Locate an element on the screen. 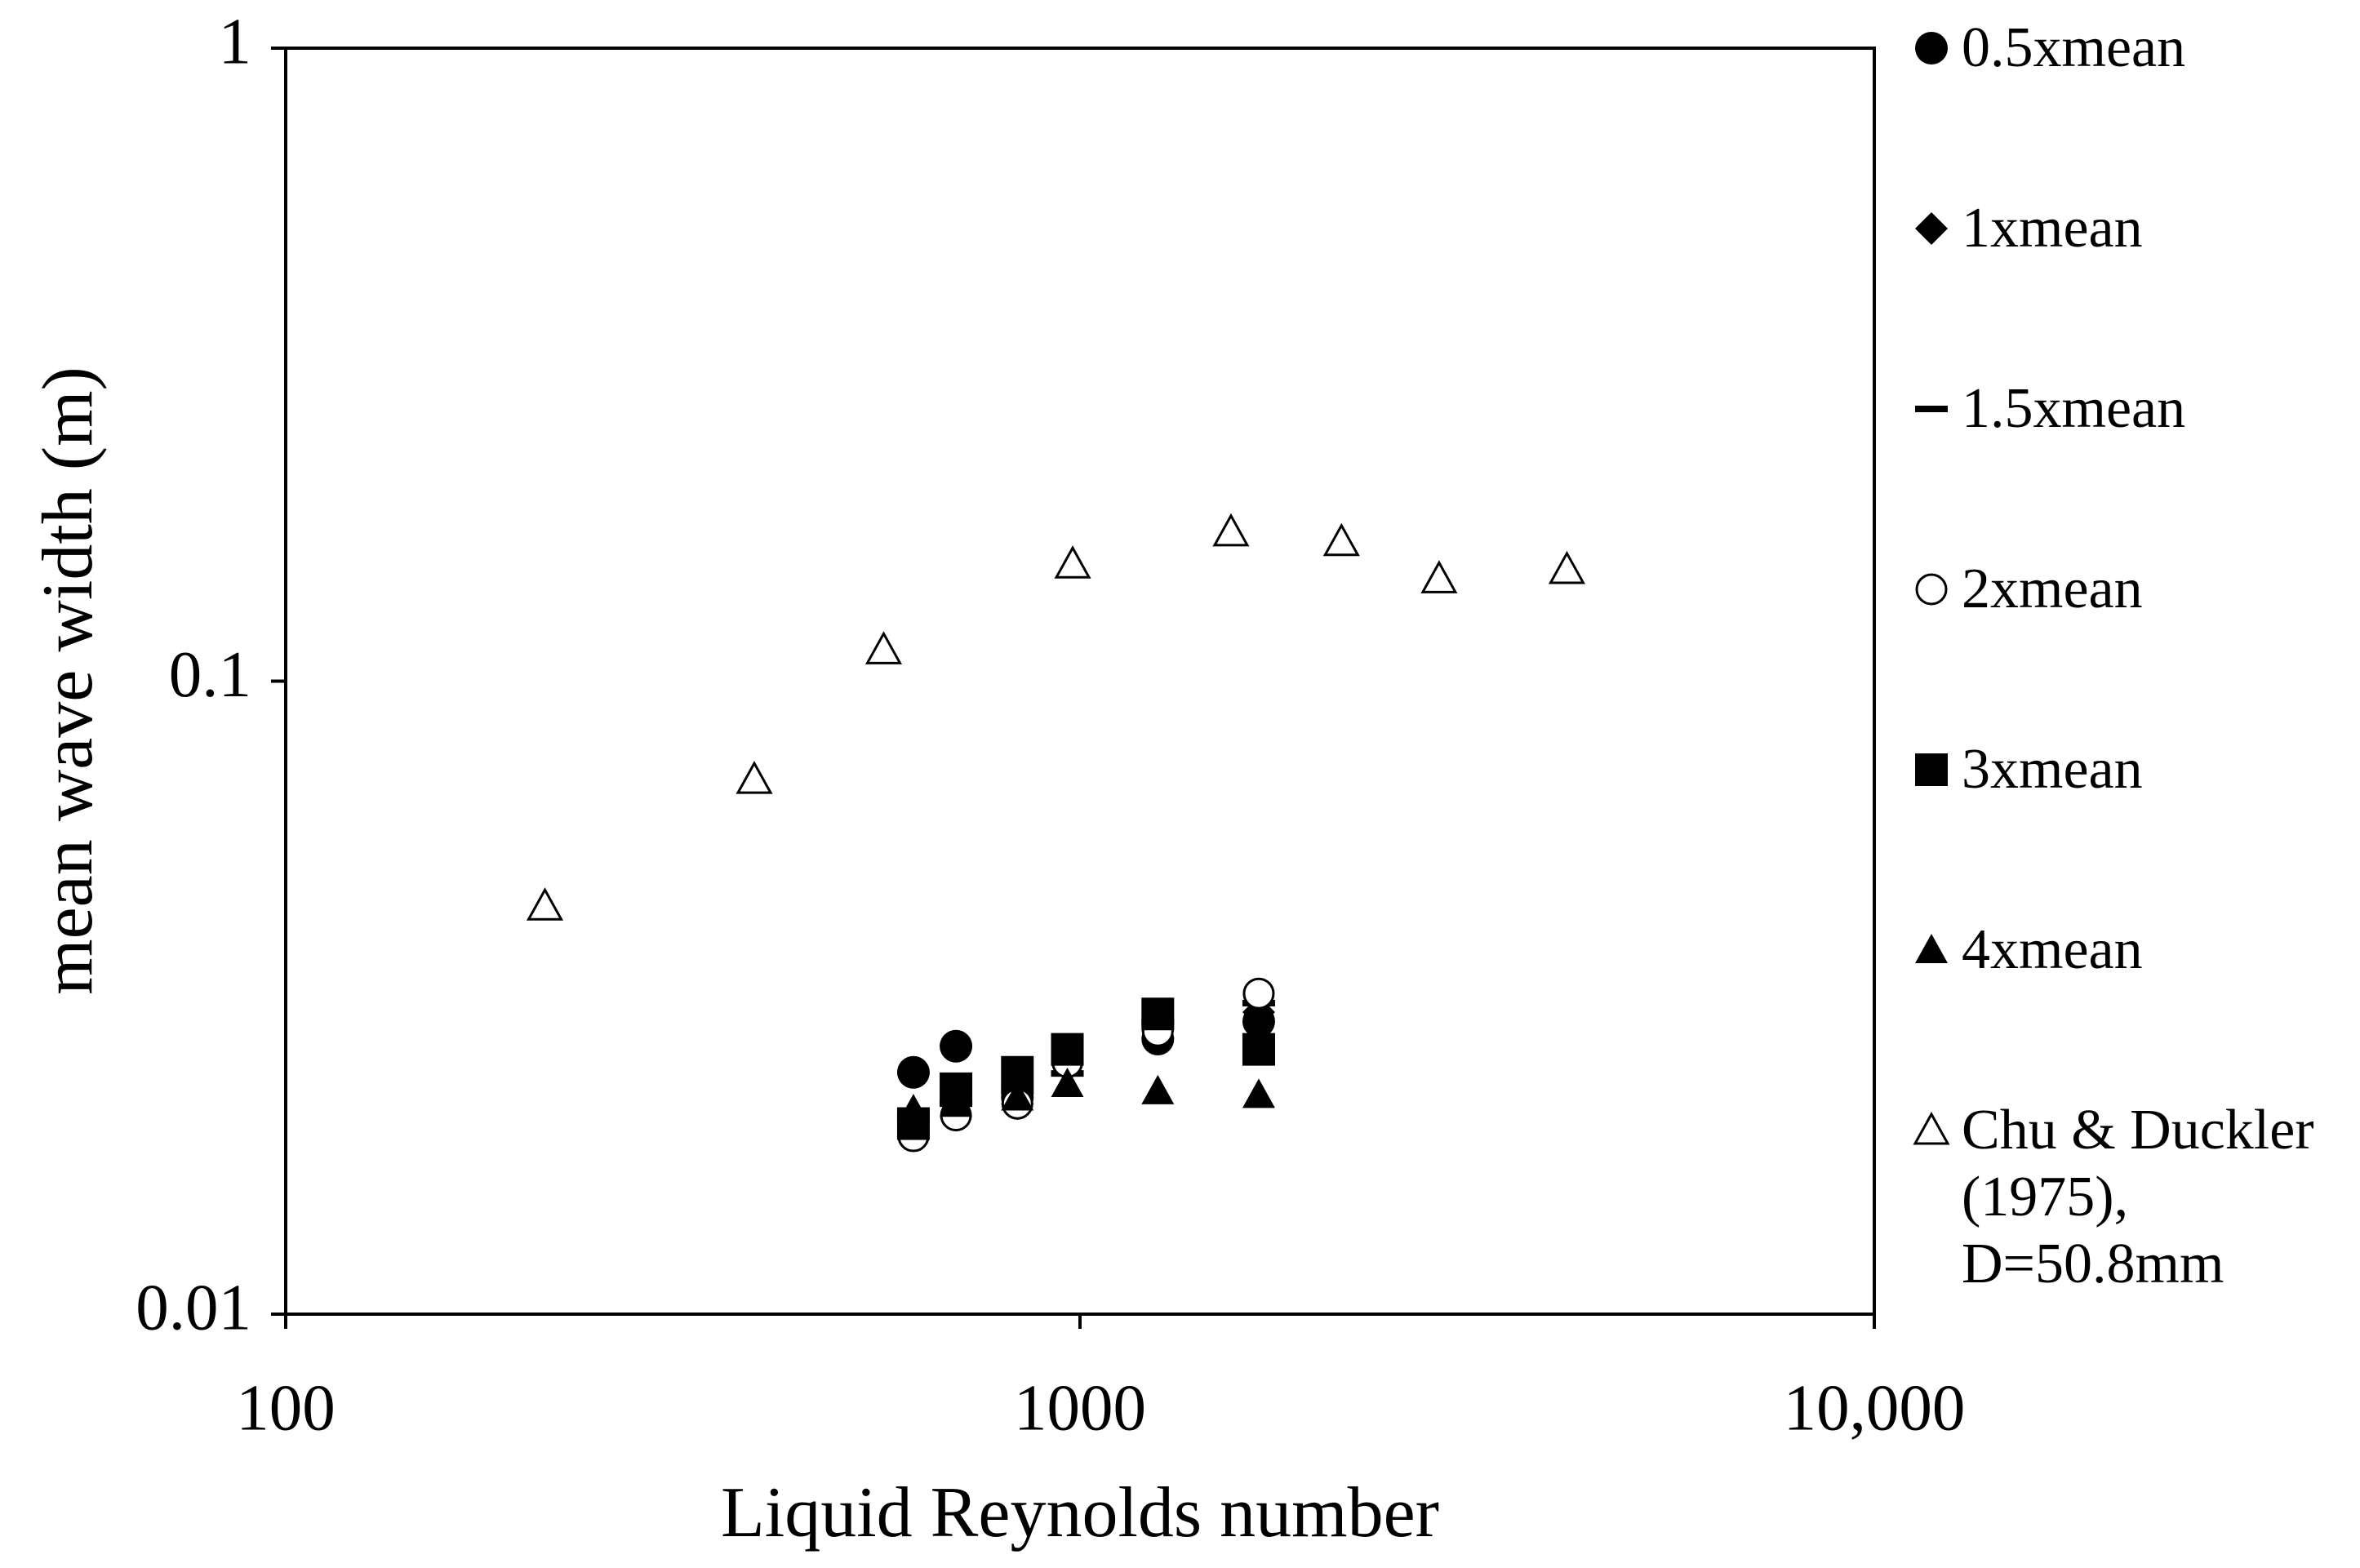 This screenshot has width=2360, height=1568. legend-label: 2xmean is located at coordinates (2052, 588).